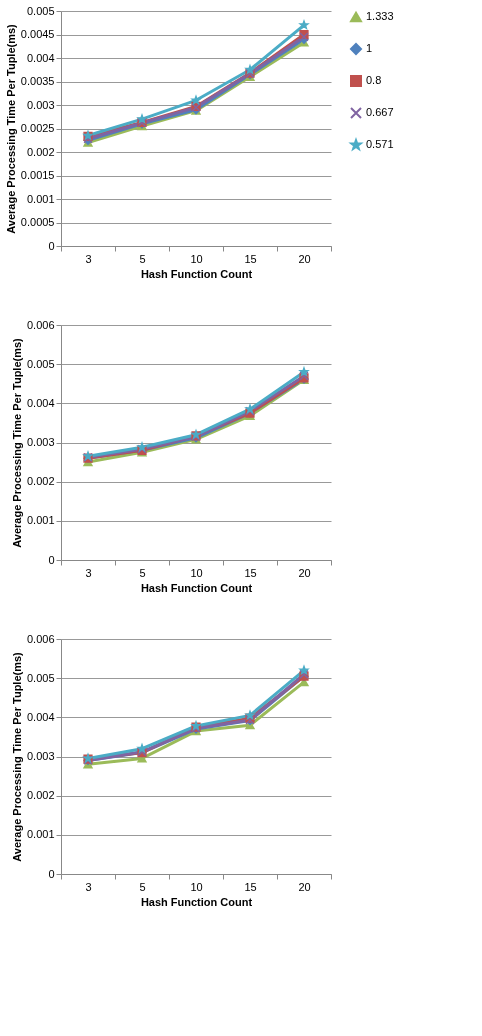  I want to click on legend-label: 0.571, so click(380, 144).